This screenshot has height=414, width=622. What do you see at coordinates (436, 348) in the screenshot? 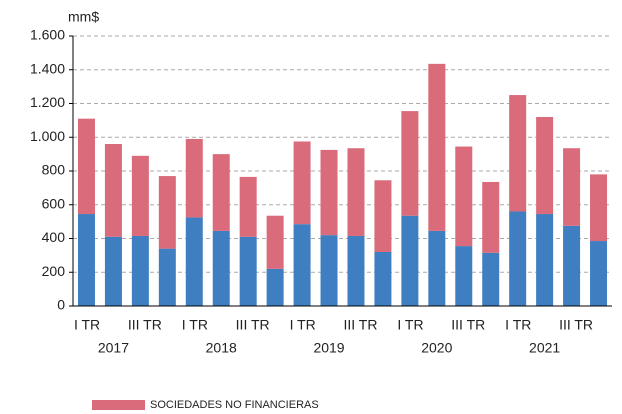
I see `group-label: 2020` at bounding box center [436, 348].